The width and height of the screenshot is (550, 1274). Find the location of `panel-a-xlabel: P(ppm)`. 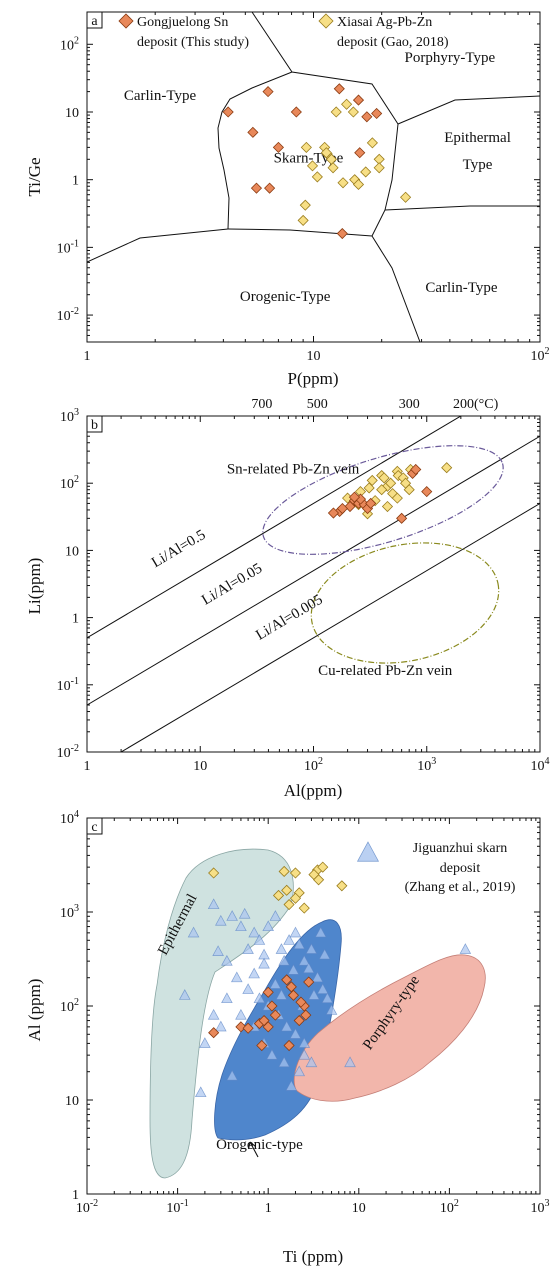

panel-a-xlabel: P(ppm) is located at coordinates (313, 378).